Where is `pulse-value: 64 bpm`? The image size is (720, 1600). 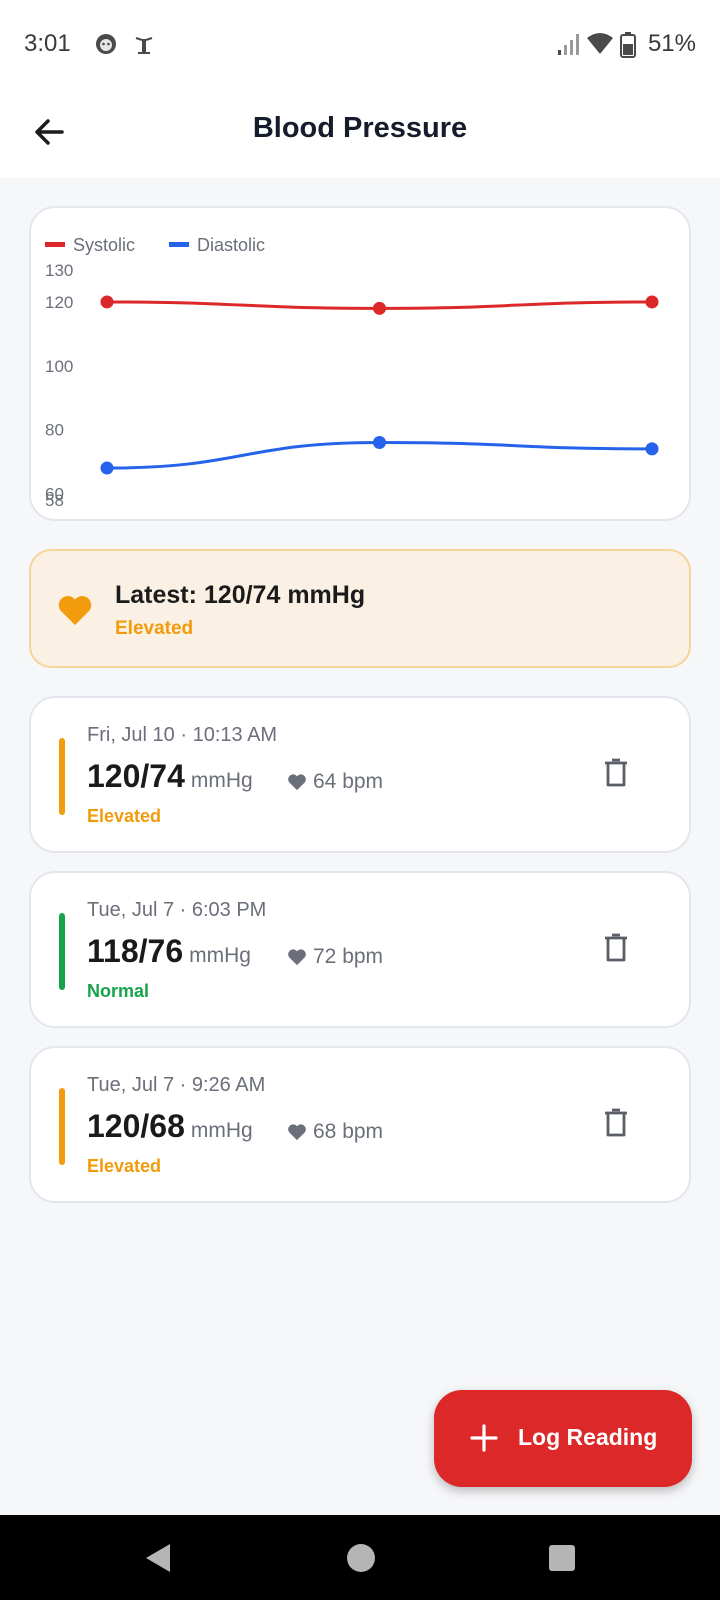
pulse-value: 64 bpm is located at coordinates (348, 781).